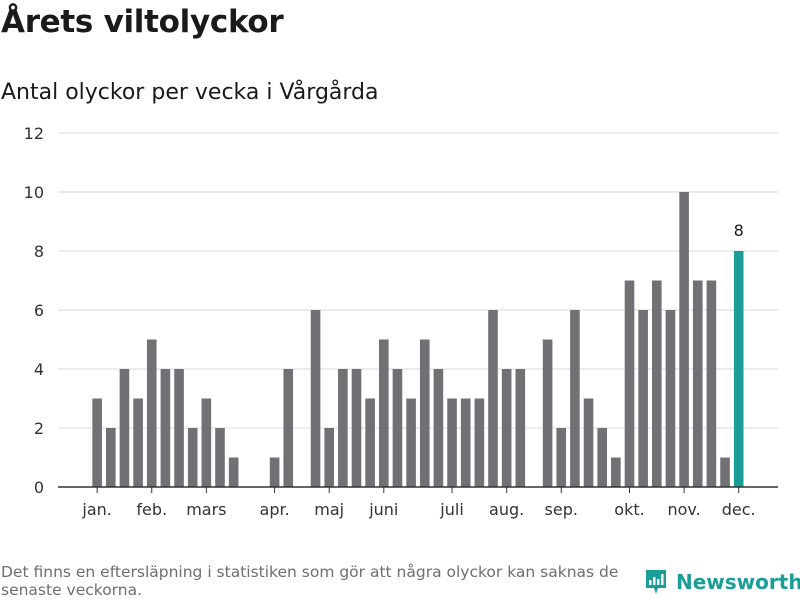 This screenshot has width=800, height=600. I want to click on x-tick-label: dec., so click(739, 509).